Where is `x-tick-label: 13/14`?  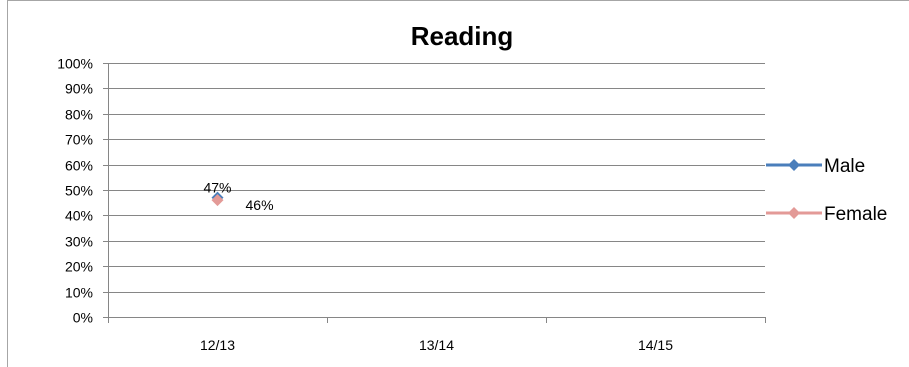 x-tick-label: 13/14 is located at coordinates (436, 345).